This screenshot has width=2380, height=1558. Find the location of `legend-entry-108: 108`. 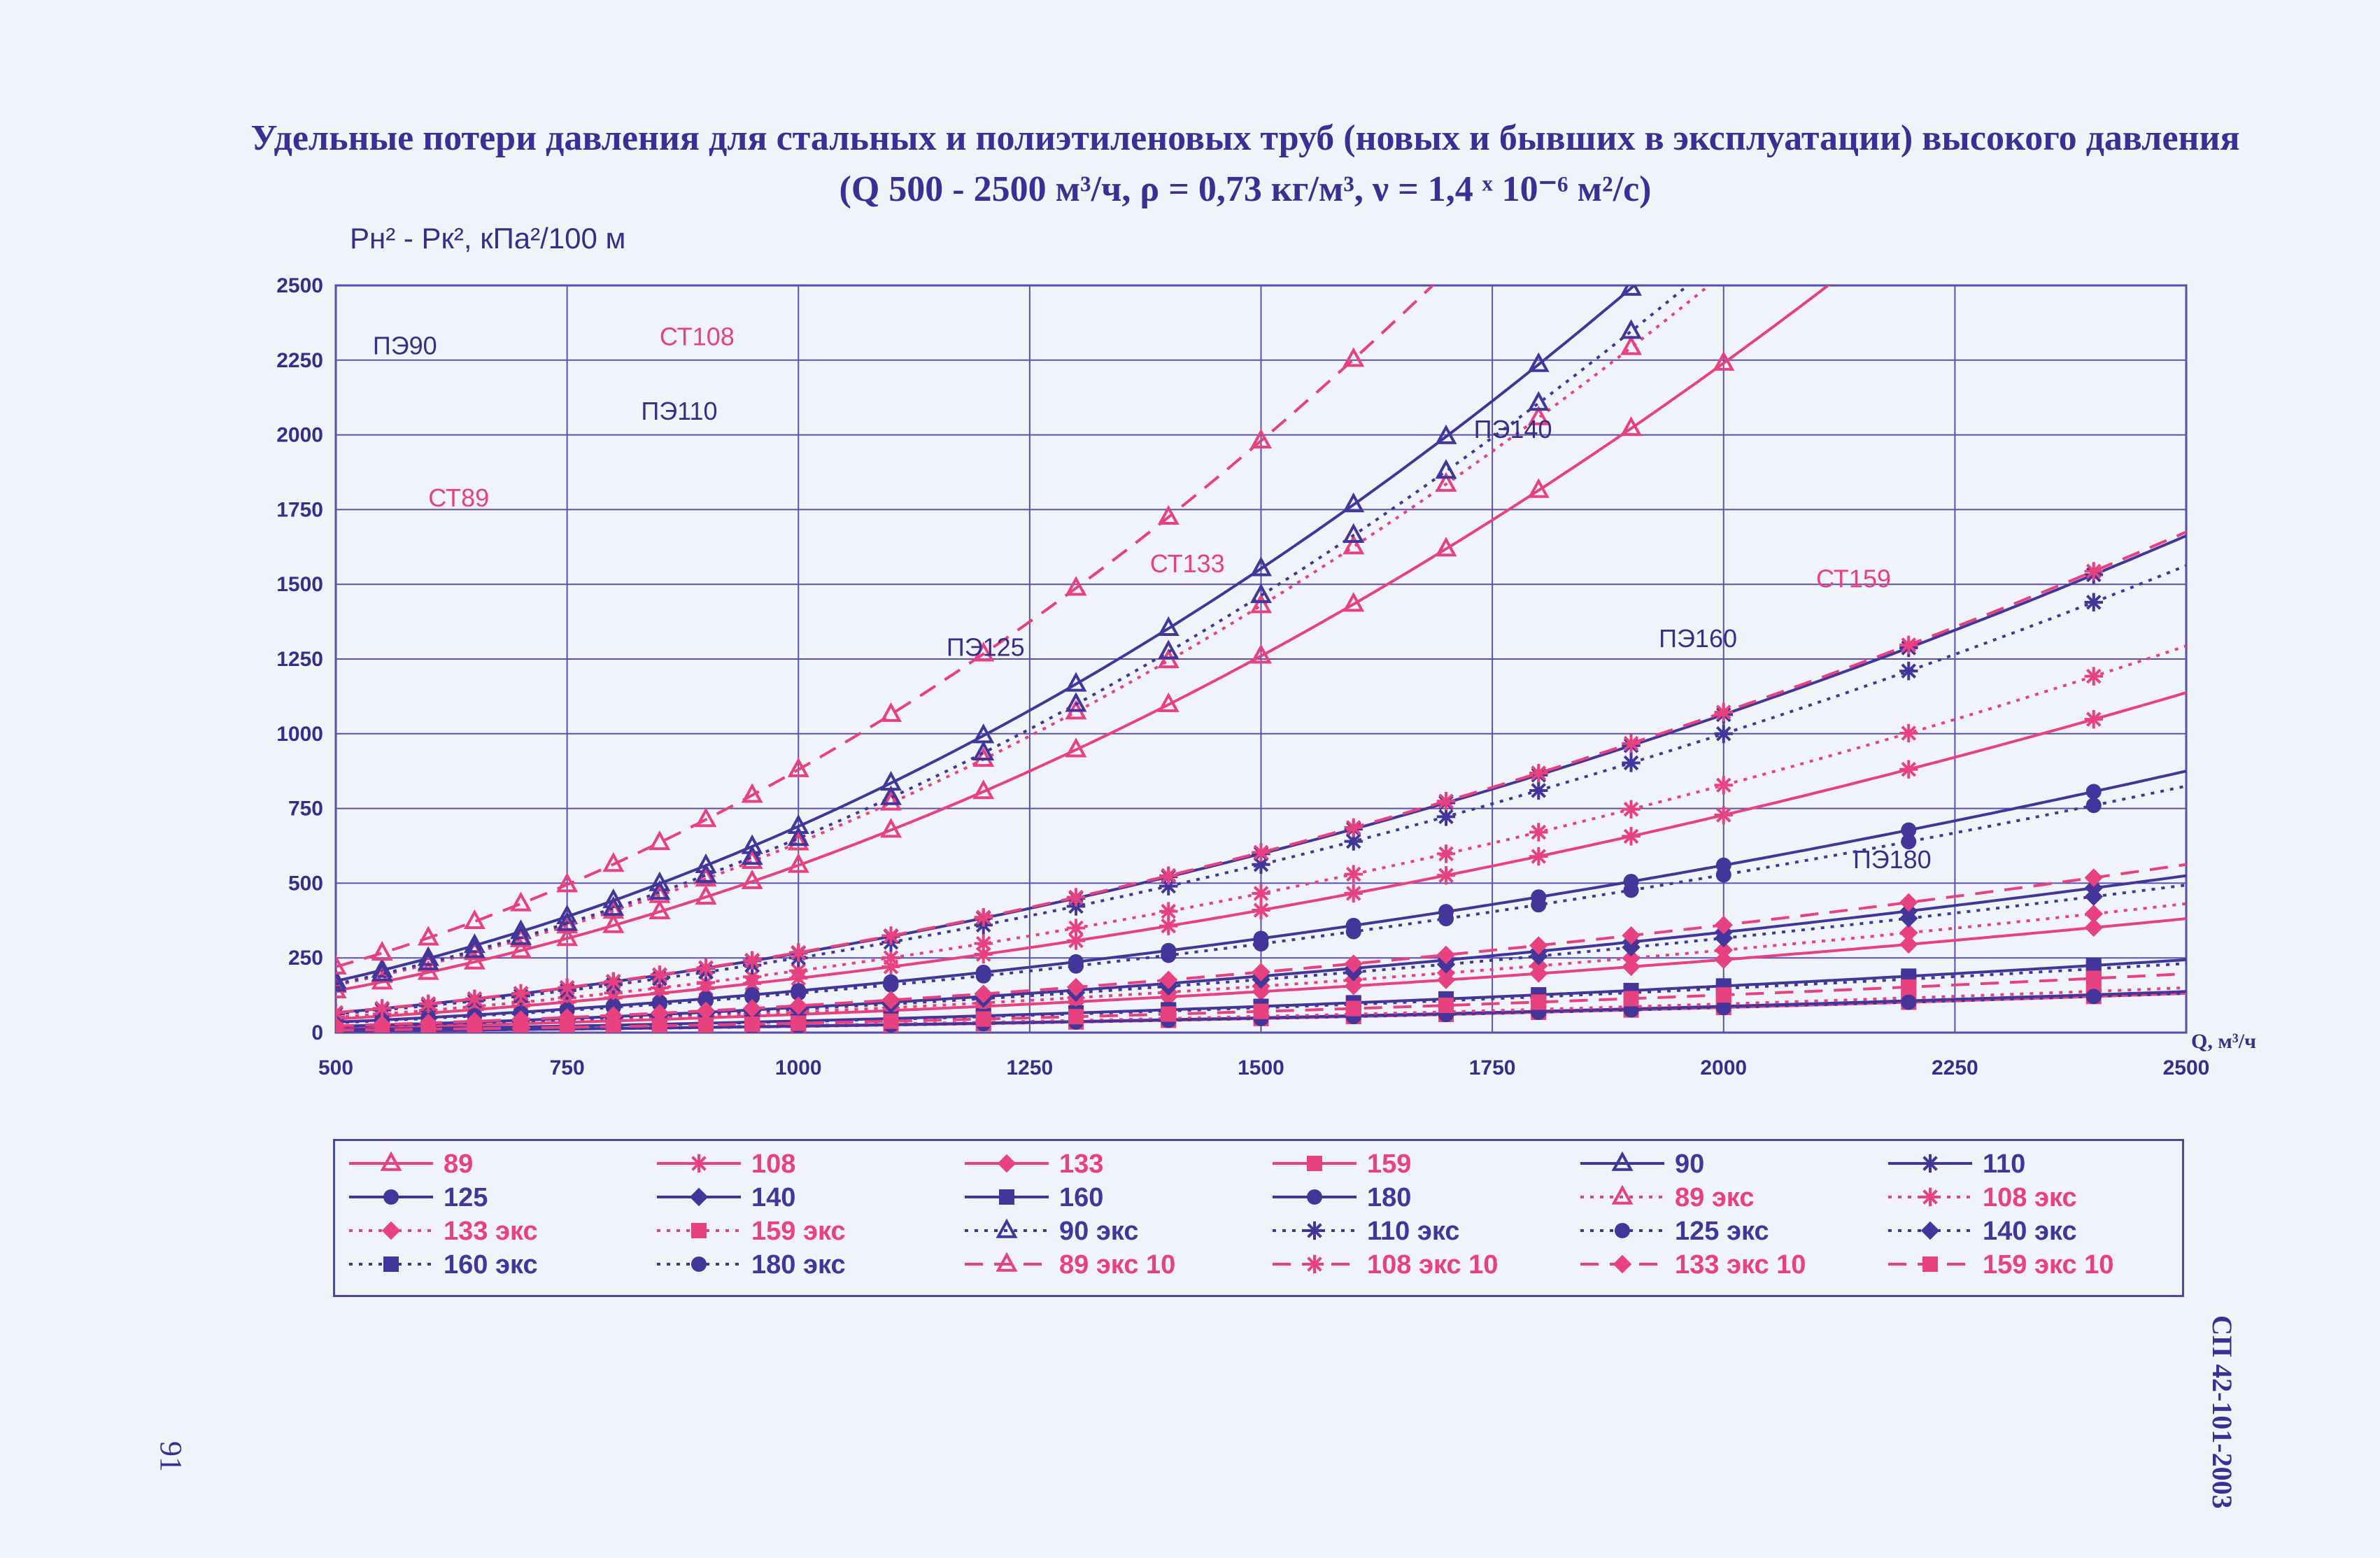

legend-entry-108: 108 is located at coordinates (726, 1164).